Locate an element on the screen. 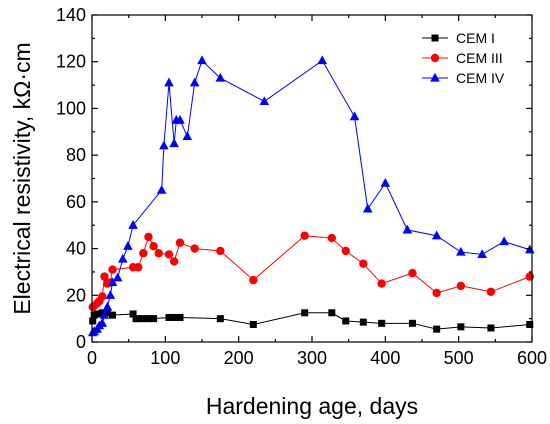  x-tick-label: 400 is located at coordinates (385, 358).